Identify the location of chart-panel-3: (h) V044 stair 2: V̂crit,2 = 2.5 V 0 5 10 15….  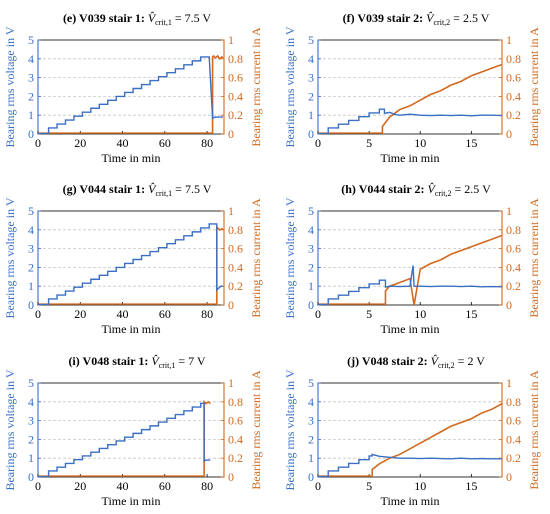
(412, 259).